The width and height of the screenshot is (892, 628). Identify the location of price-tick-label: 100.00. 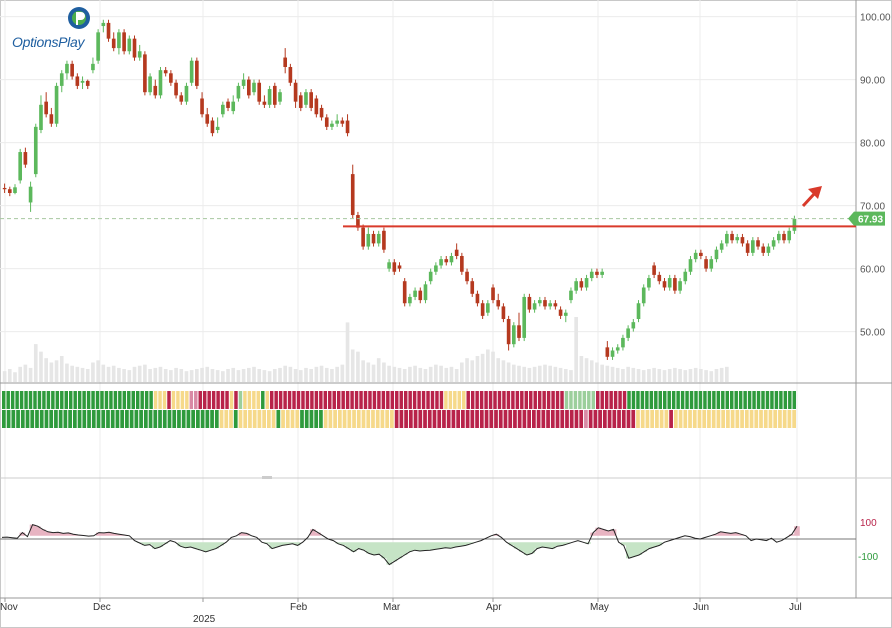
(875, 18).